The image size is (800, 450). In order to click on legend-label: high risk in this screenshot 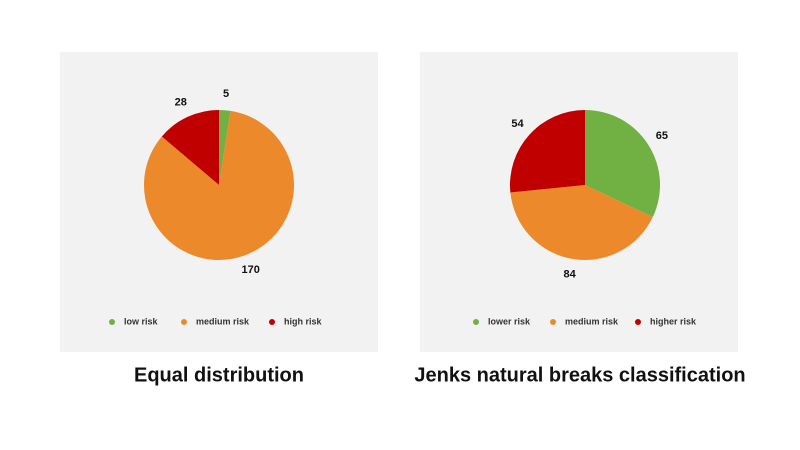, I will do `click(303, 321)`.